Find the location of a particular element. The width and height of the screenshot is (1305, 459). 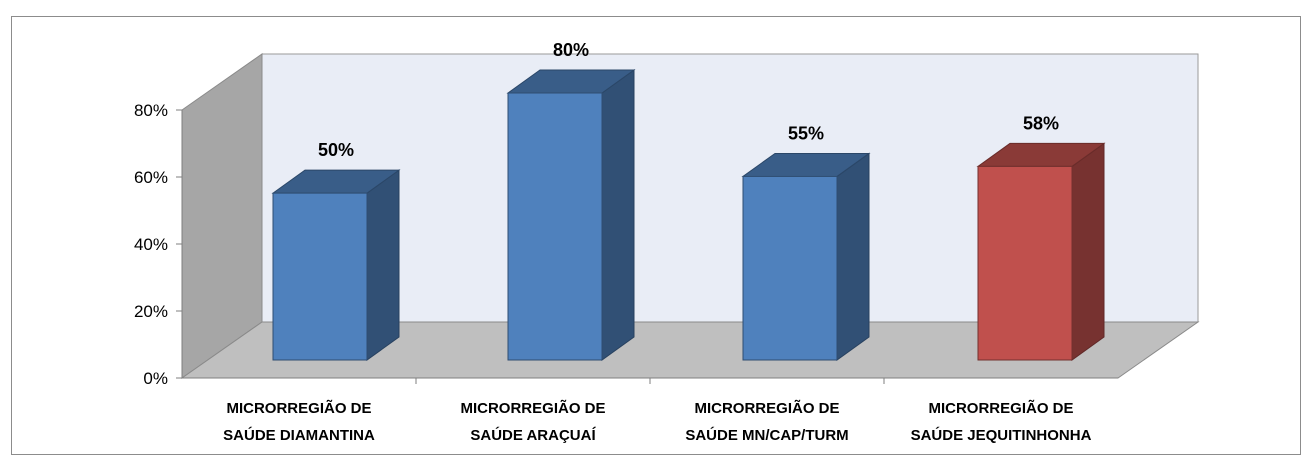

y-tick-label: 40% is located at coordinates (151, 244).